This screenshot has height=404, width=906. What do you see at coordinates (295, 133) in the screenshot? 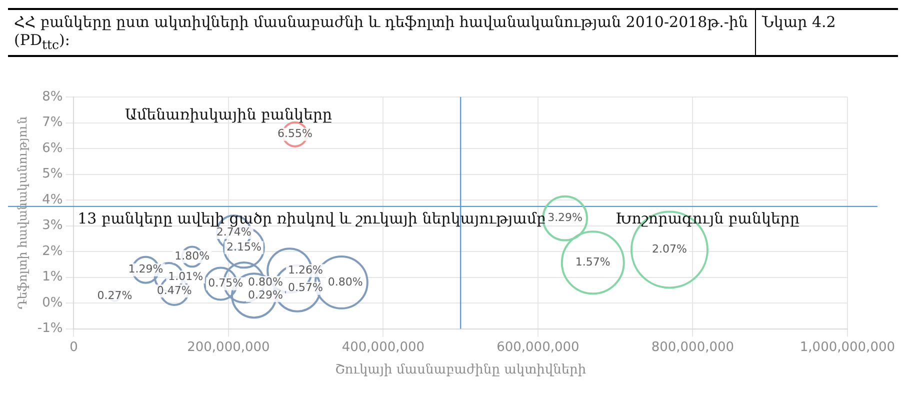
I see `data-label: 6.55%` at bounding box center [295, 133].